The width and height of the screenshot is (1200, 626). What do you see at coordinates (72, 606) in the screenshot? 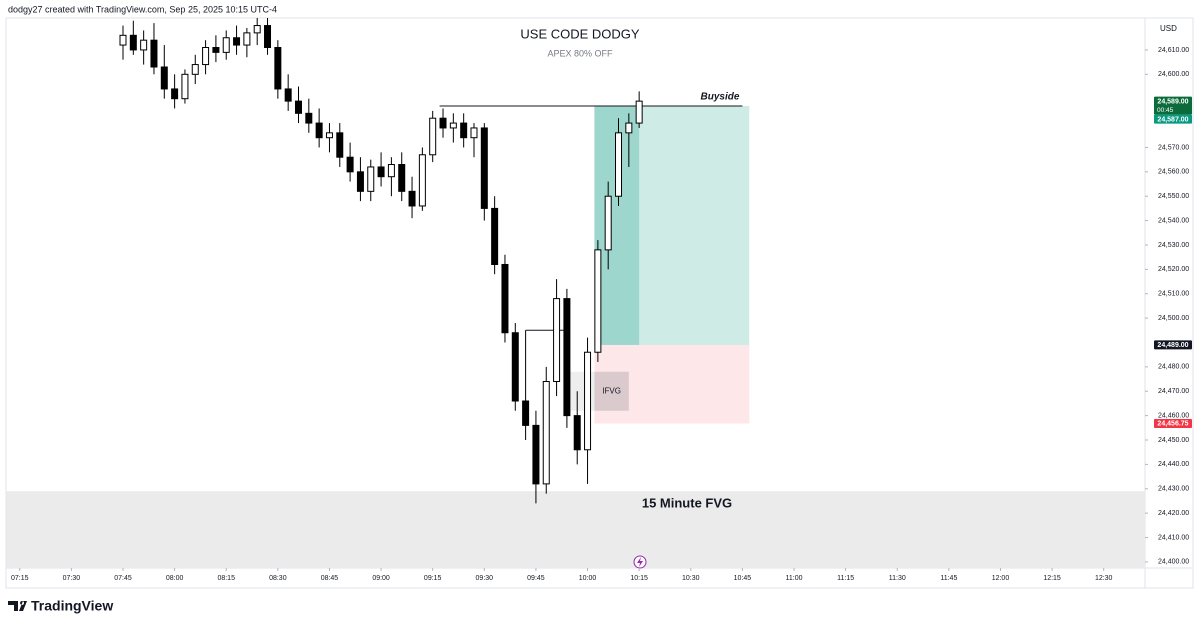
I see `footer-brand: TradingView` at bounding box center [72, 606].